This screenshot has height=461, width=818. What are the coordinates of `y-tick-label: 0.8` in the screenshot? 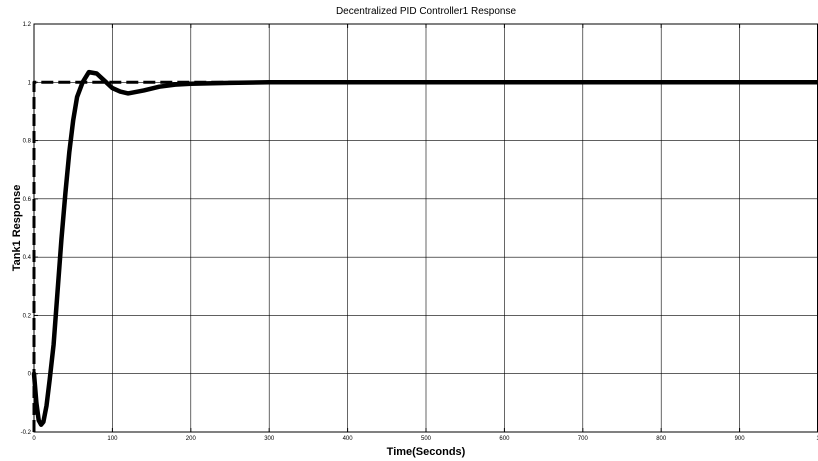 It's located at (27, 142).